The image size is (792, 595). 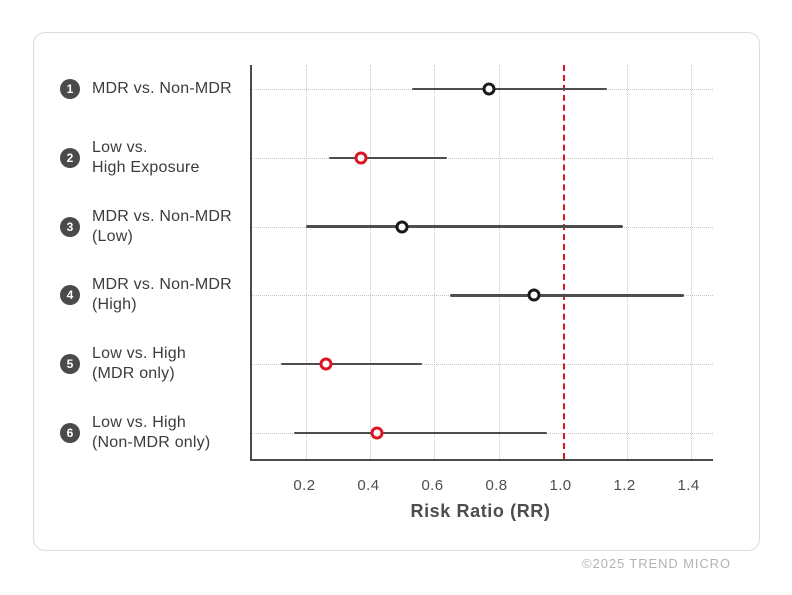 I want to click on row-label: 4 MDR vs. Non-MDR (High), so click(x=146, y=295).